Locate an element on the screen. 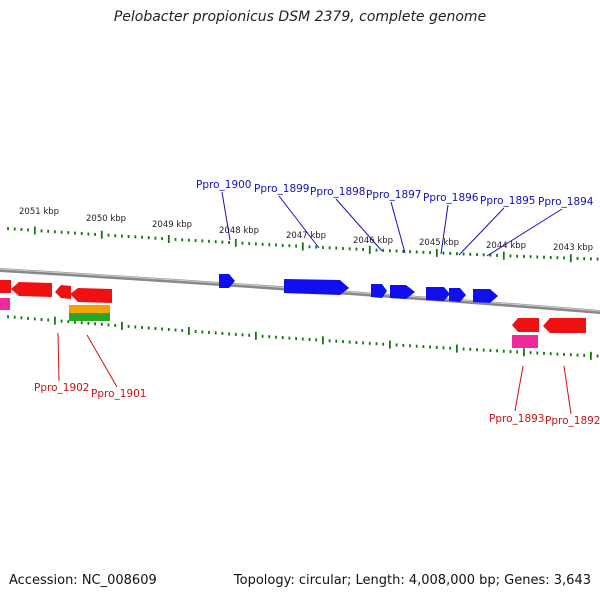 The width and height of the screenshot is (600, 600). scale-label: 2051 kbp is located at coordinates (39, 212).